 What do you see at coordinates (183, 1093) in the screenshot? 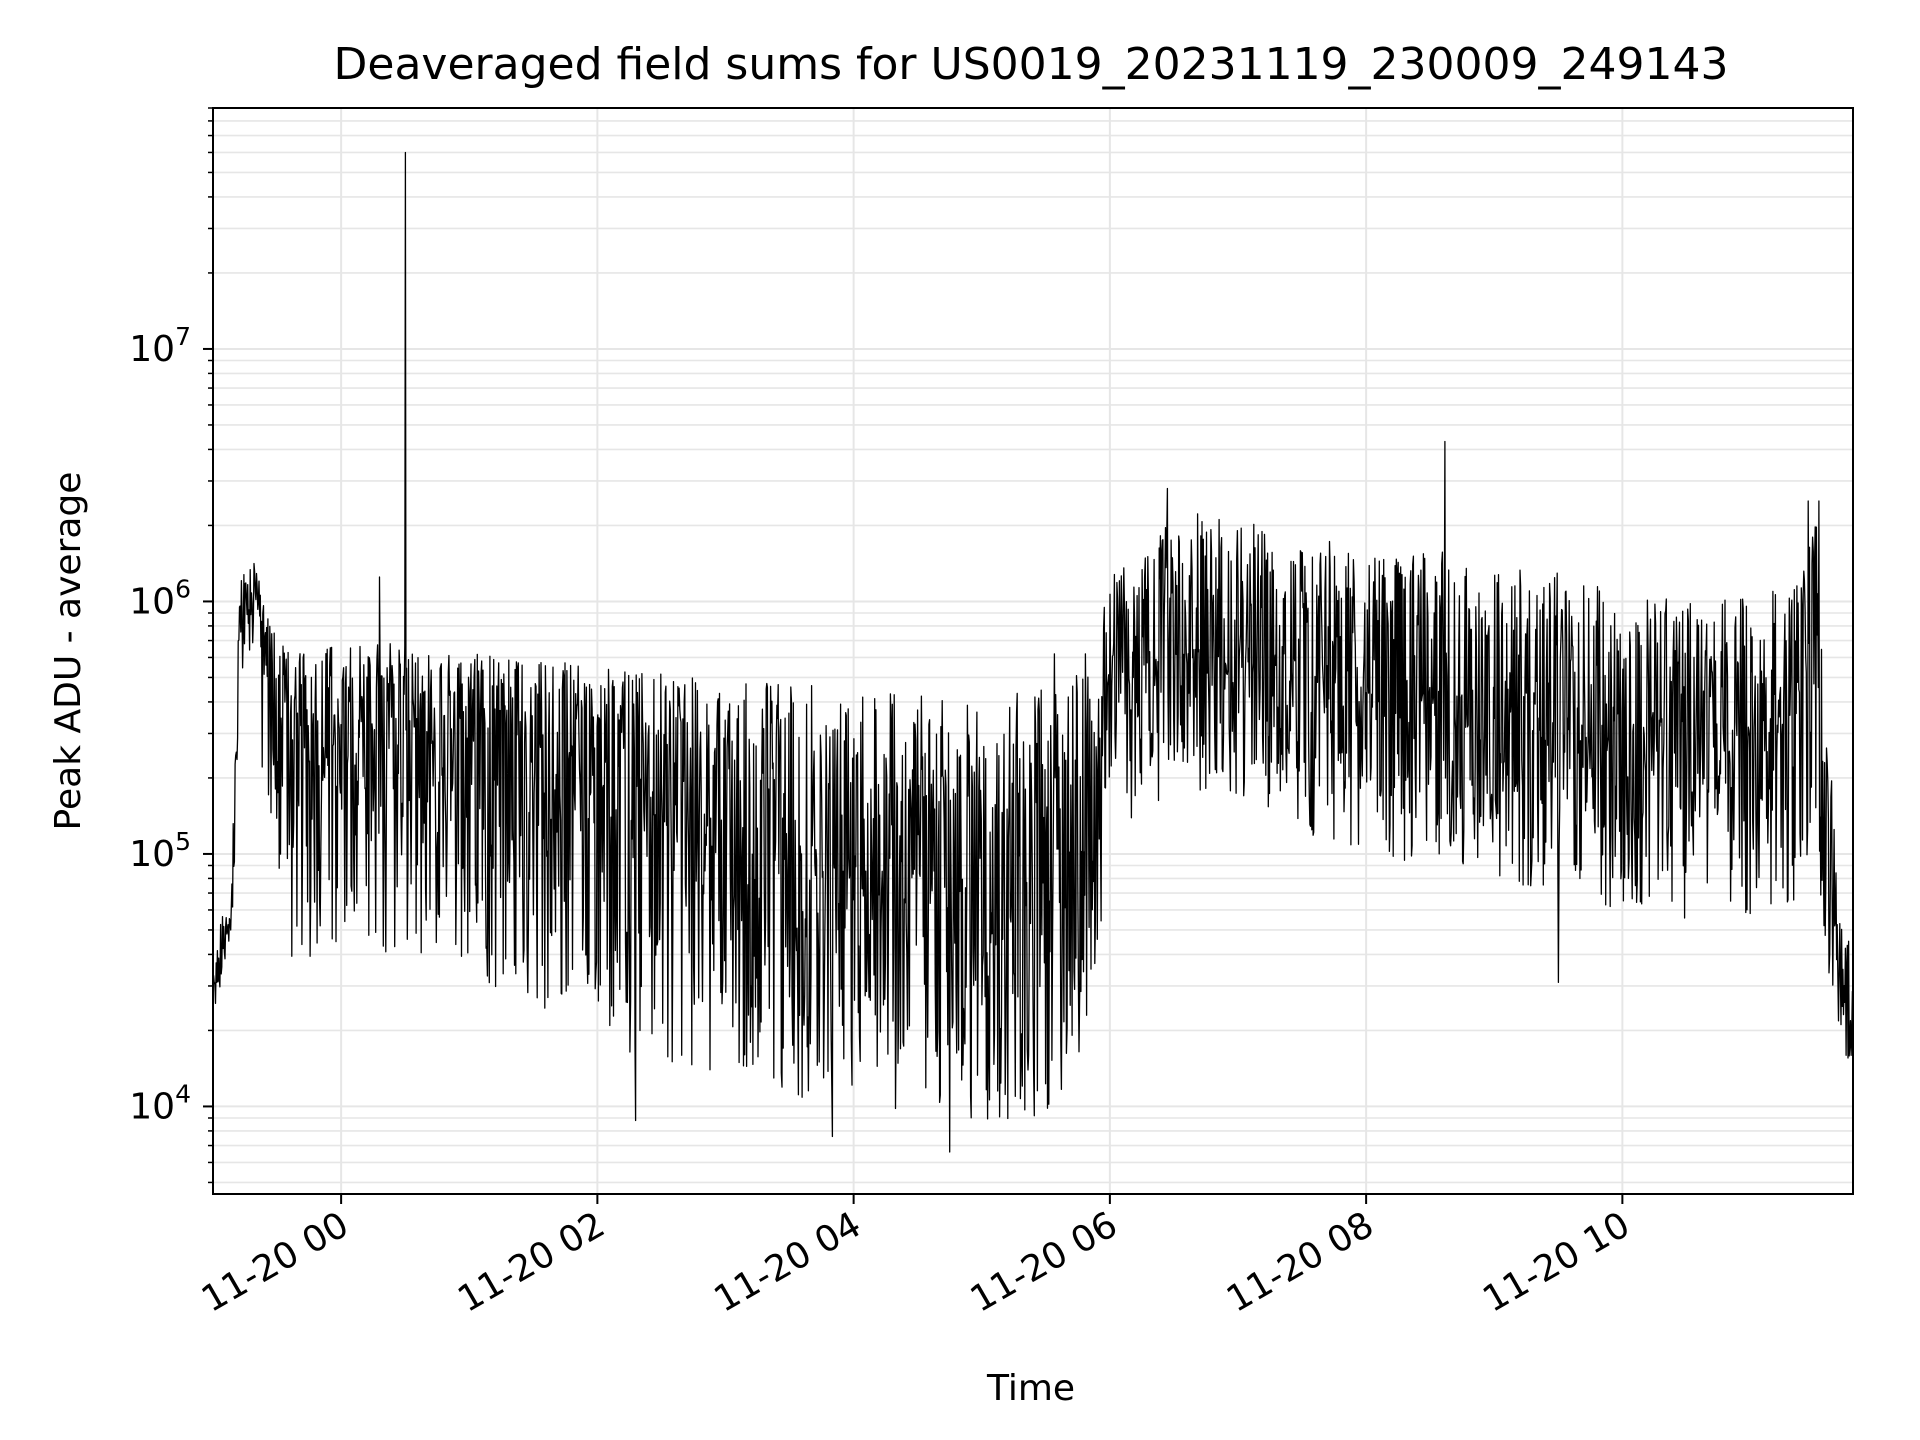
I see `y-tick-exponent: 4` at bounding box center [183, 1093].